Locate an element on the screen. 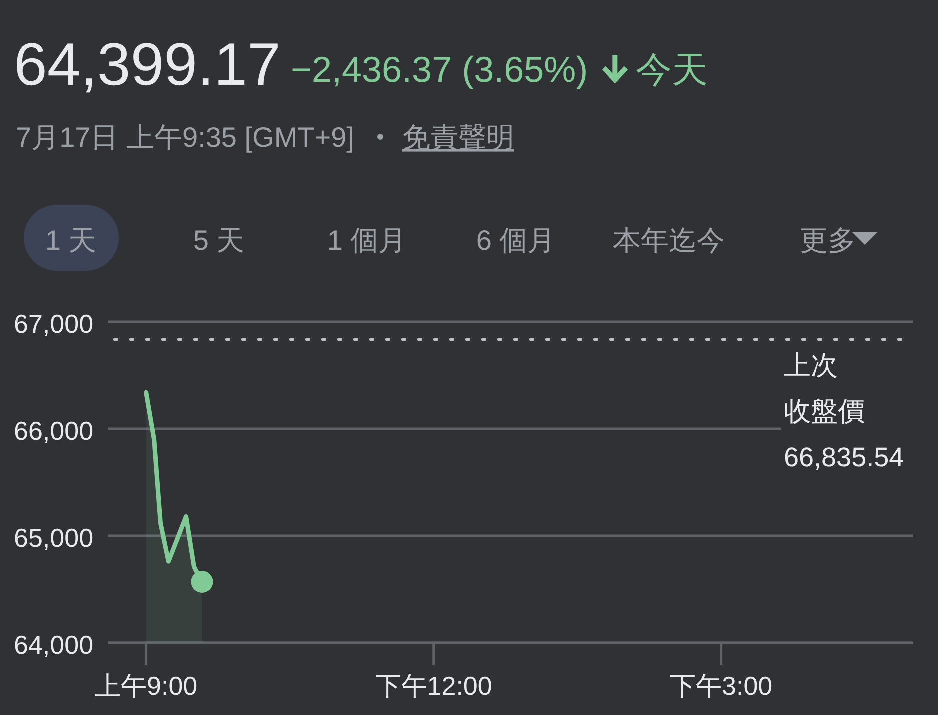  text: 1 個月 is located at coordinates (367, 240).